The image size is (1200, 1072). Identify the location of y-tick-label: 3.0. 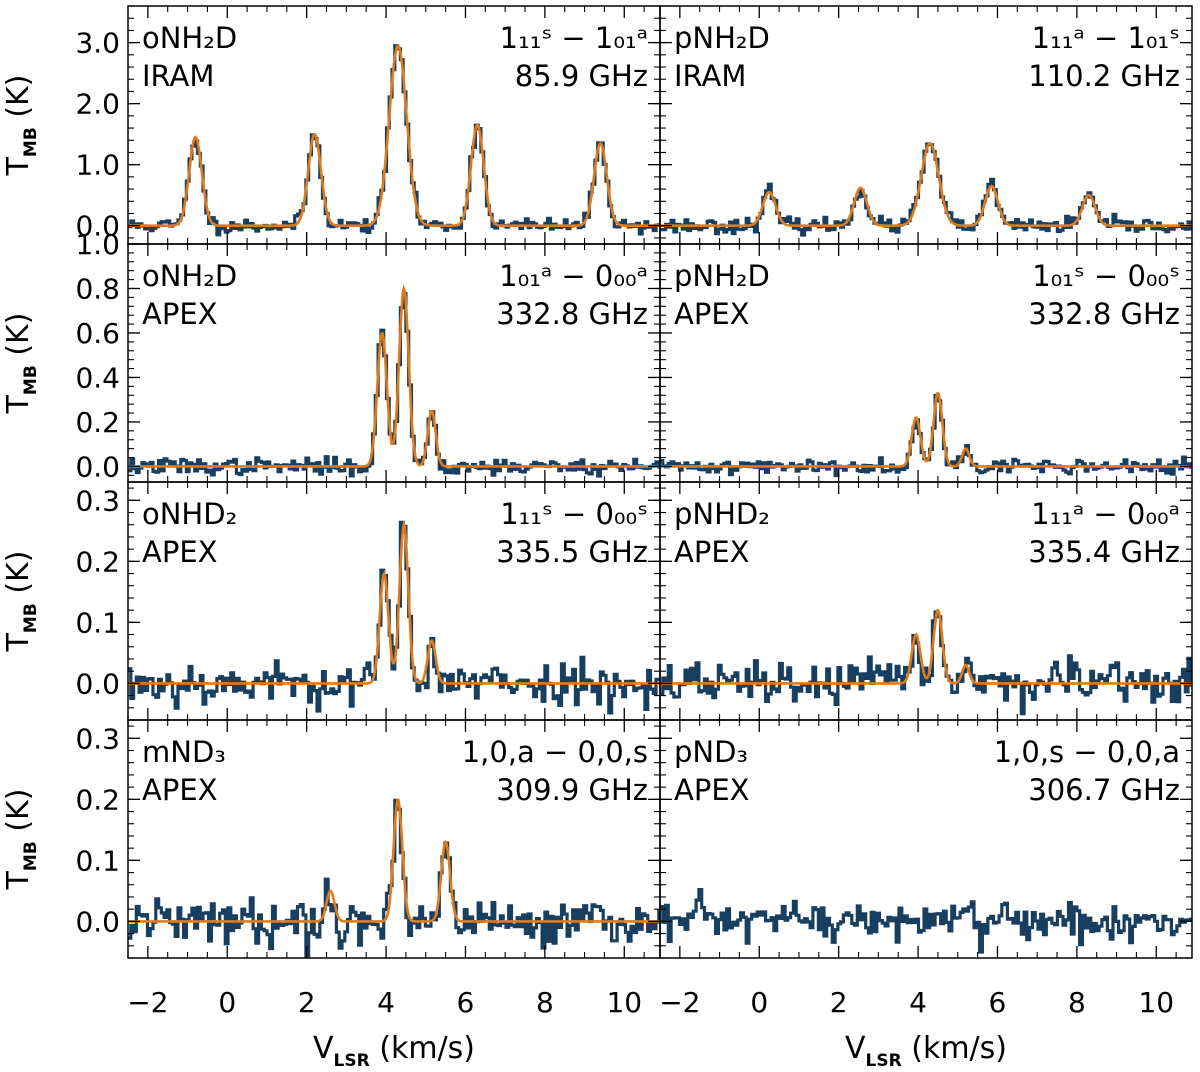
(97, 43).